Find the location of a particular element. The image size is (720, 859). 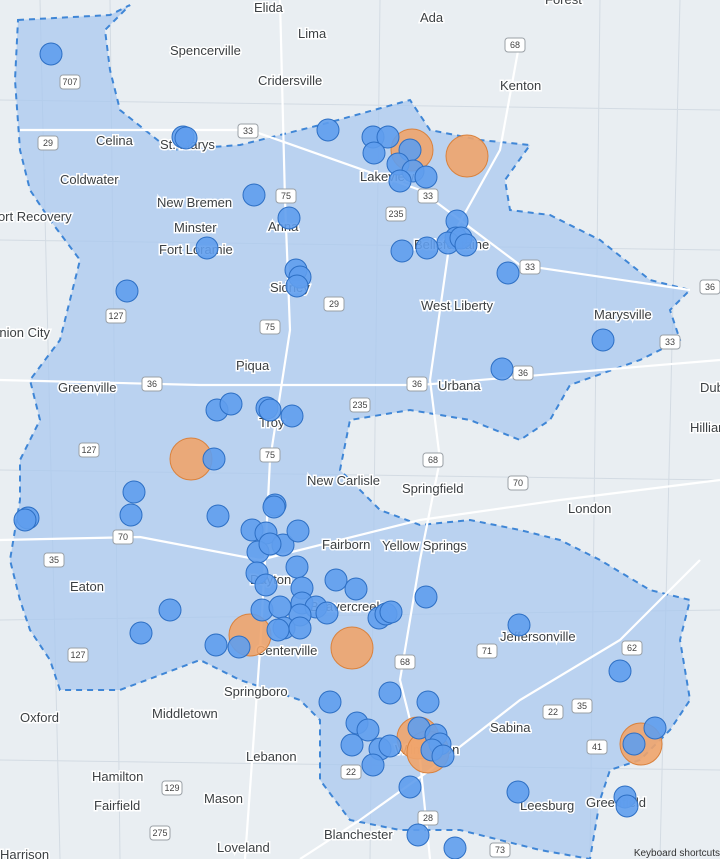

place-label: Middletown is located at coordinates (185, 713).